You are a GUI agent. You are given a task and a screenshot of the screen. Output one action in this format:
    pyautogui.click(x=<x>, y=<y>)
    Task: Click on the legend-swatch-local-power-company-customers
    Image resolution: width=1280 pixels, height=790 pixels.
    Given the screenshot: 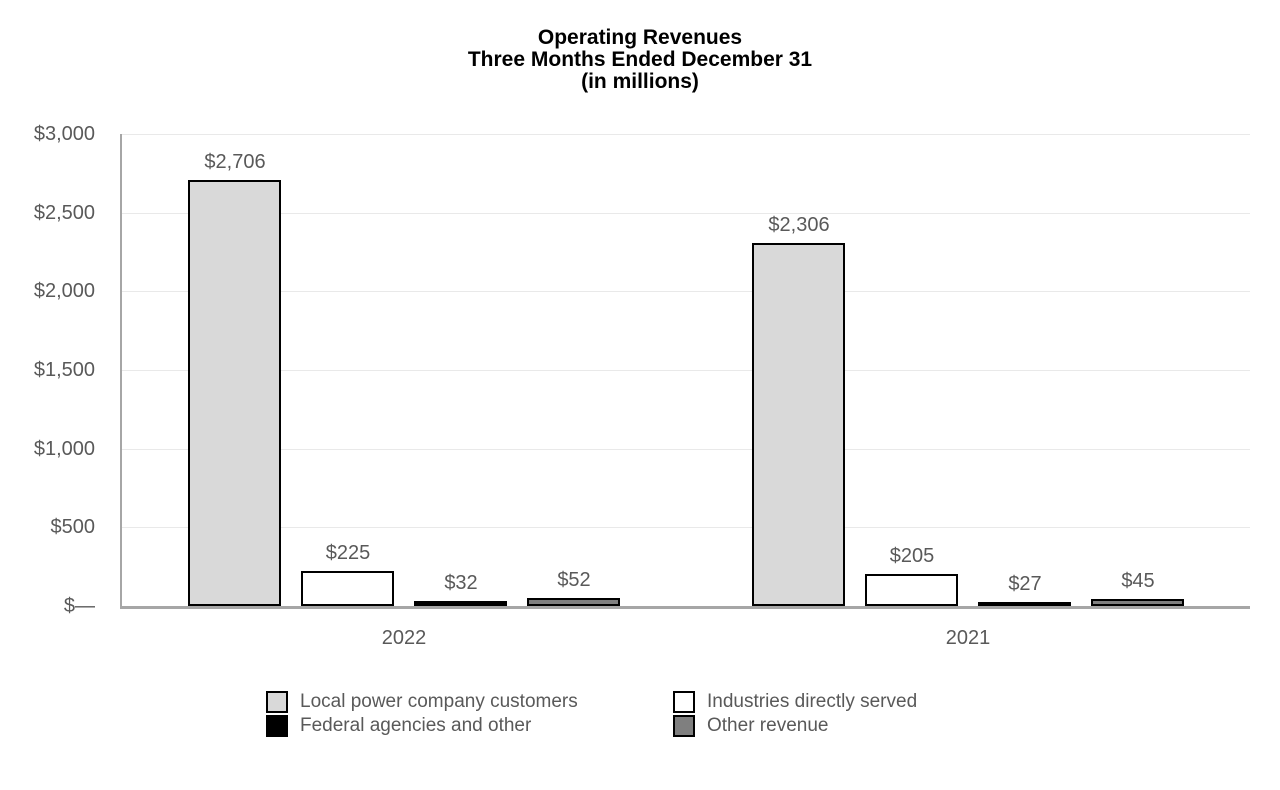 What is the action you would take?
    pyautogui.click(x=277, y=702)
    